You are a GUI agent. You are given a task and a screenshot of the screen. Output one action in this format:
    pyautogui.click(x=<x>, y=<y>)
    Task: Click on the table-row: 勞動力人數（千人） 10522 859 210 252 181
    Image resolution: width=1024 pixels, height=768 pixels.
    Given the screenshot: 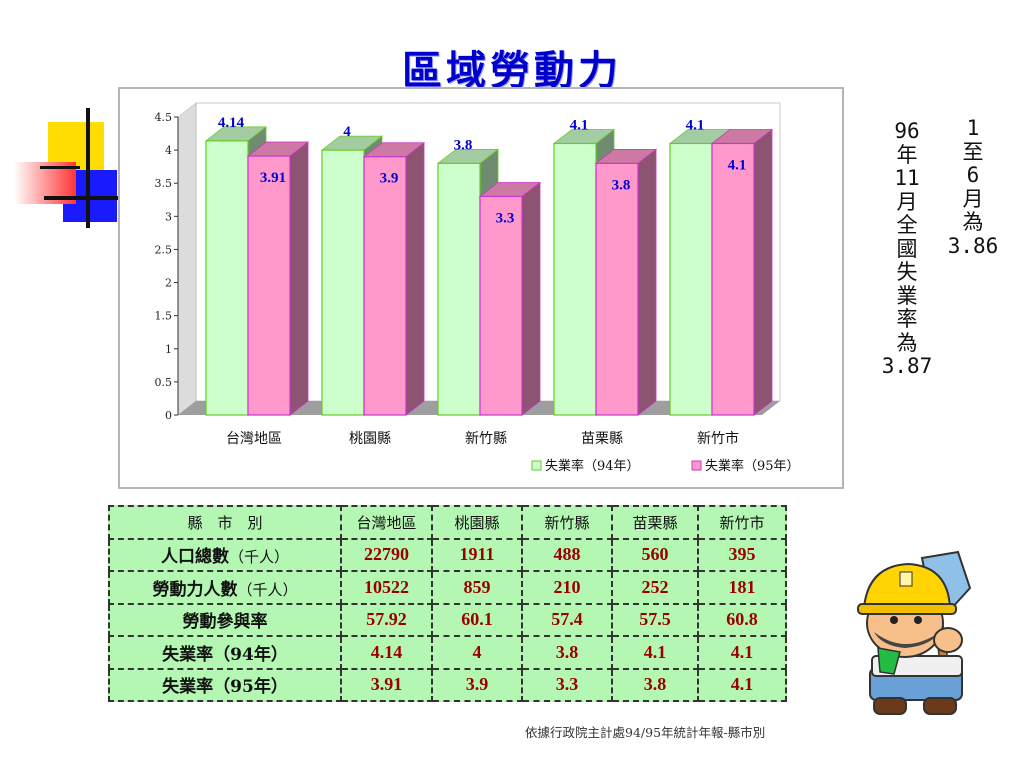 What is the action you would take?
    pyautogui.click(x=447, y=587)
    